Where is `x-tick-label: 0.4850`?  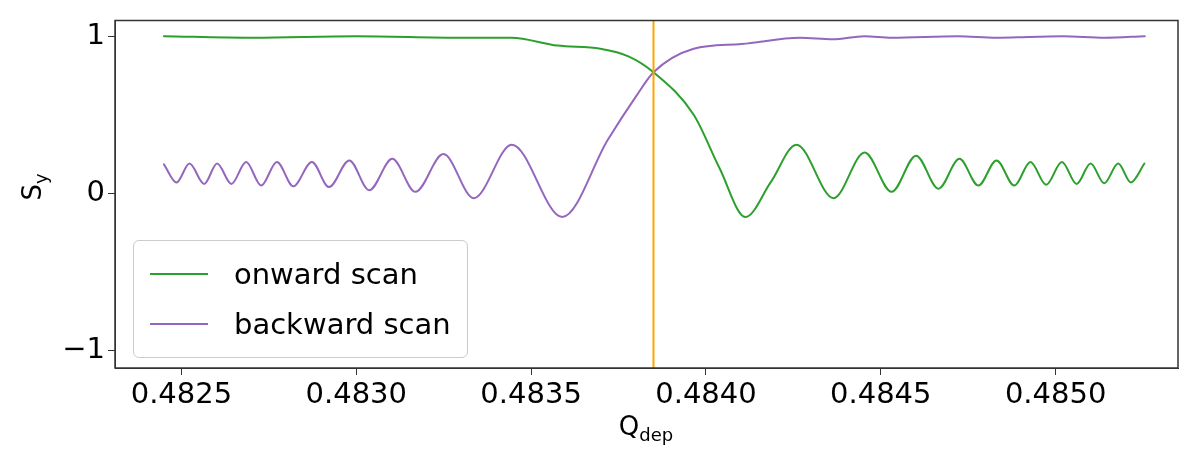 x-tick-label: 0.4850 is located at coordinates (1055, 392).